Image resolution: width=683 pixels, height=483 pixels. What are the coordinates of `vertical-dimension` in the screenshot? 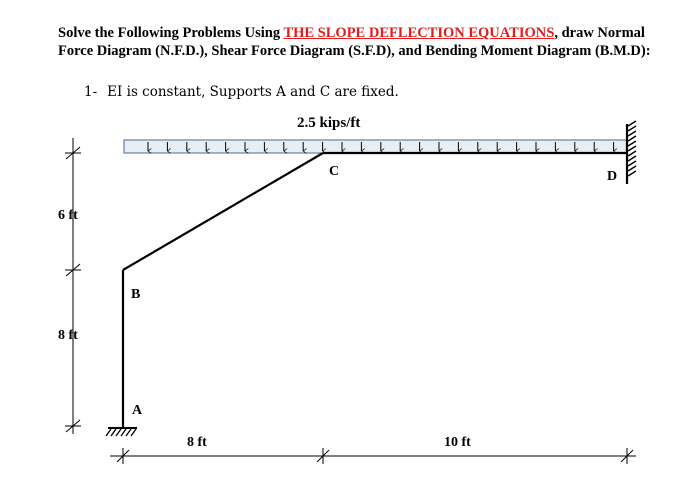 It's located at (73, 286).